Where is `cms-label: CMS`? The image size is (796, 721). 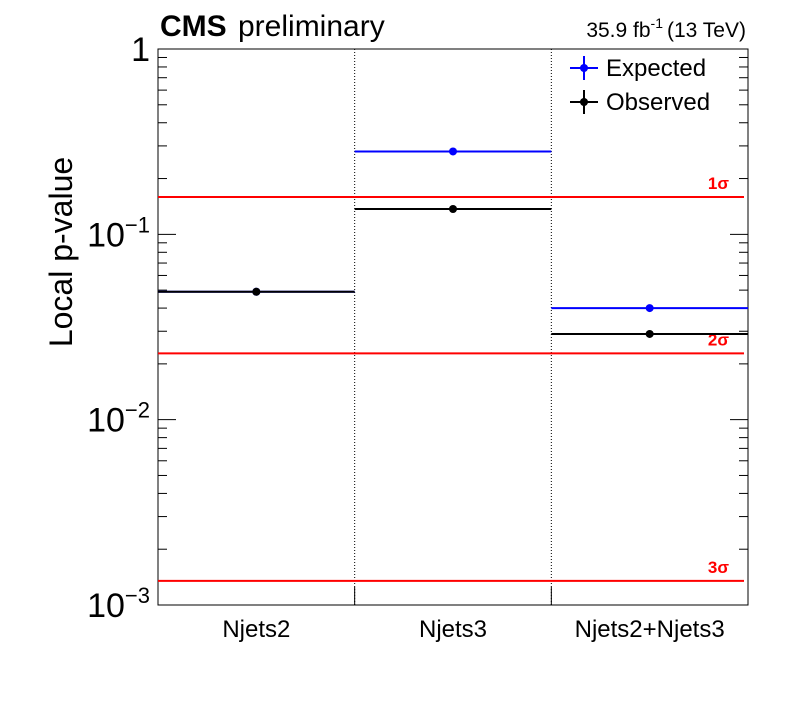
cms-label: CMS is located at coordinates (193, 26).